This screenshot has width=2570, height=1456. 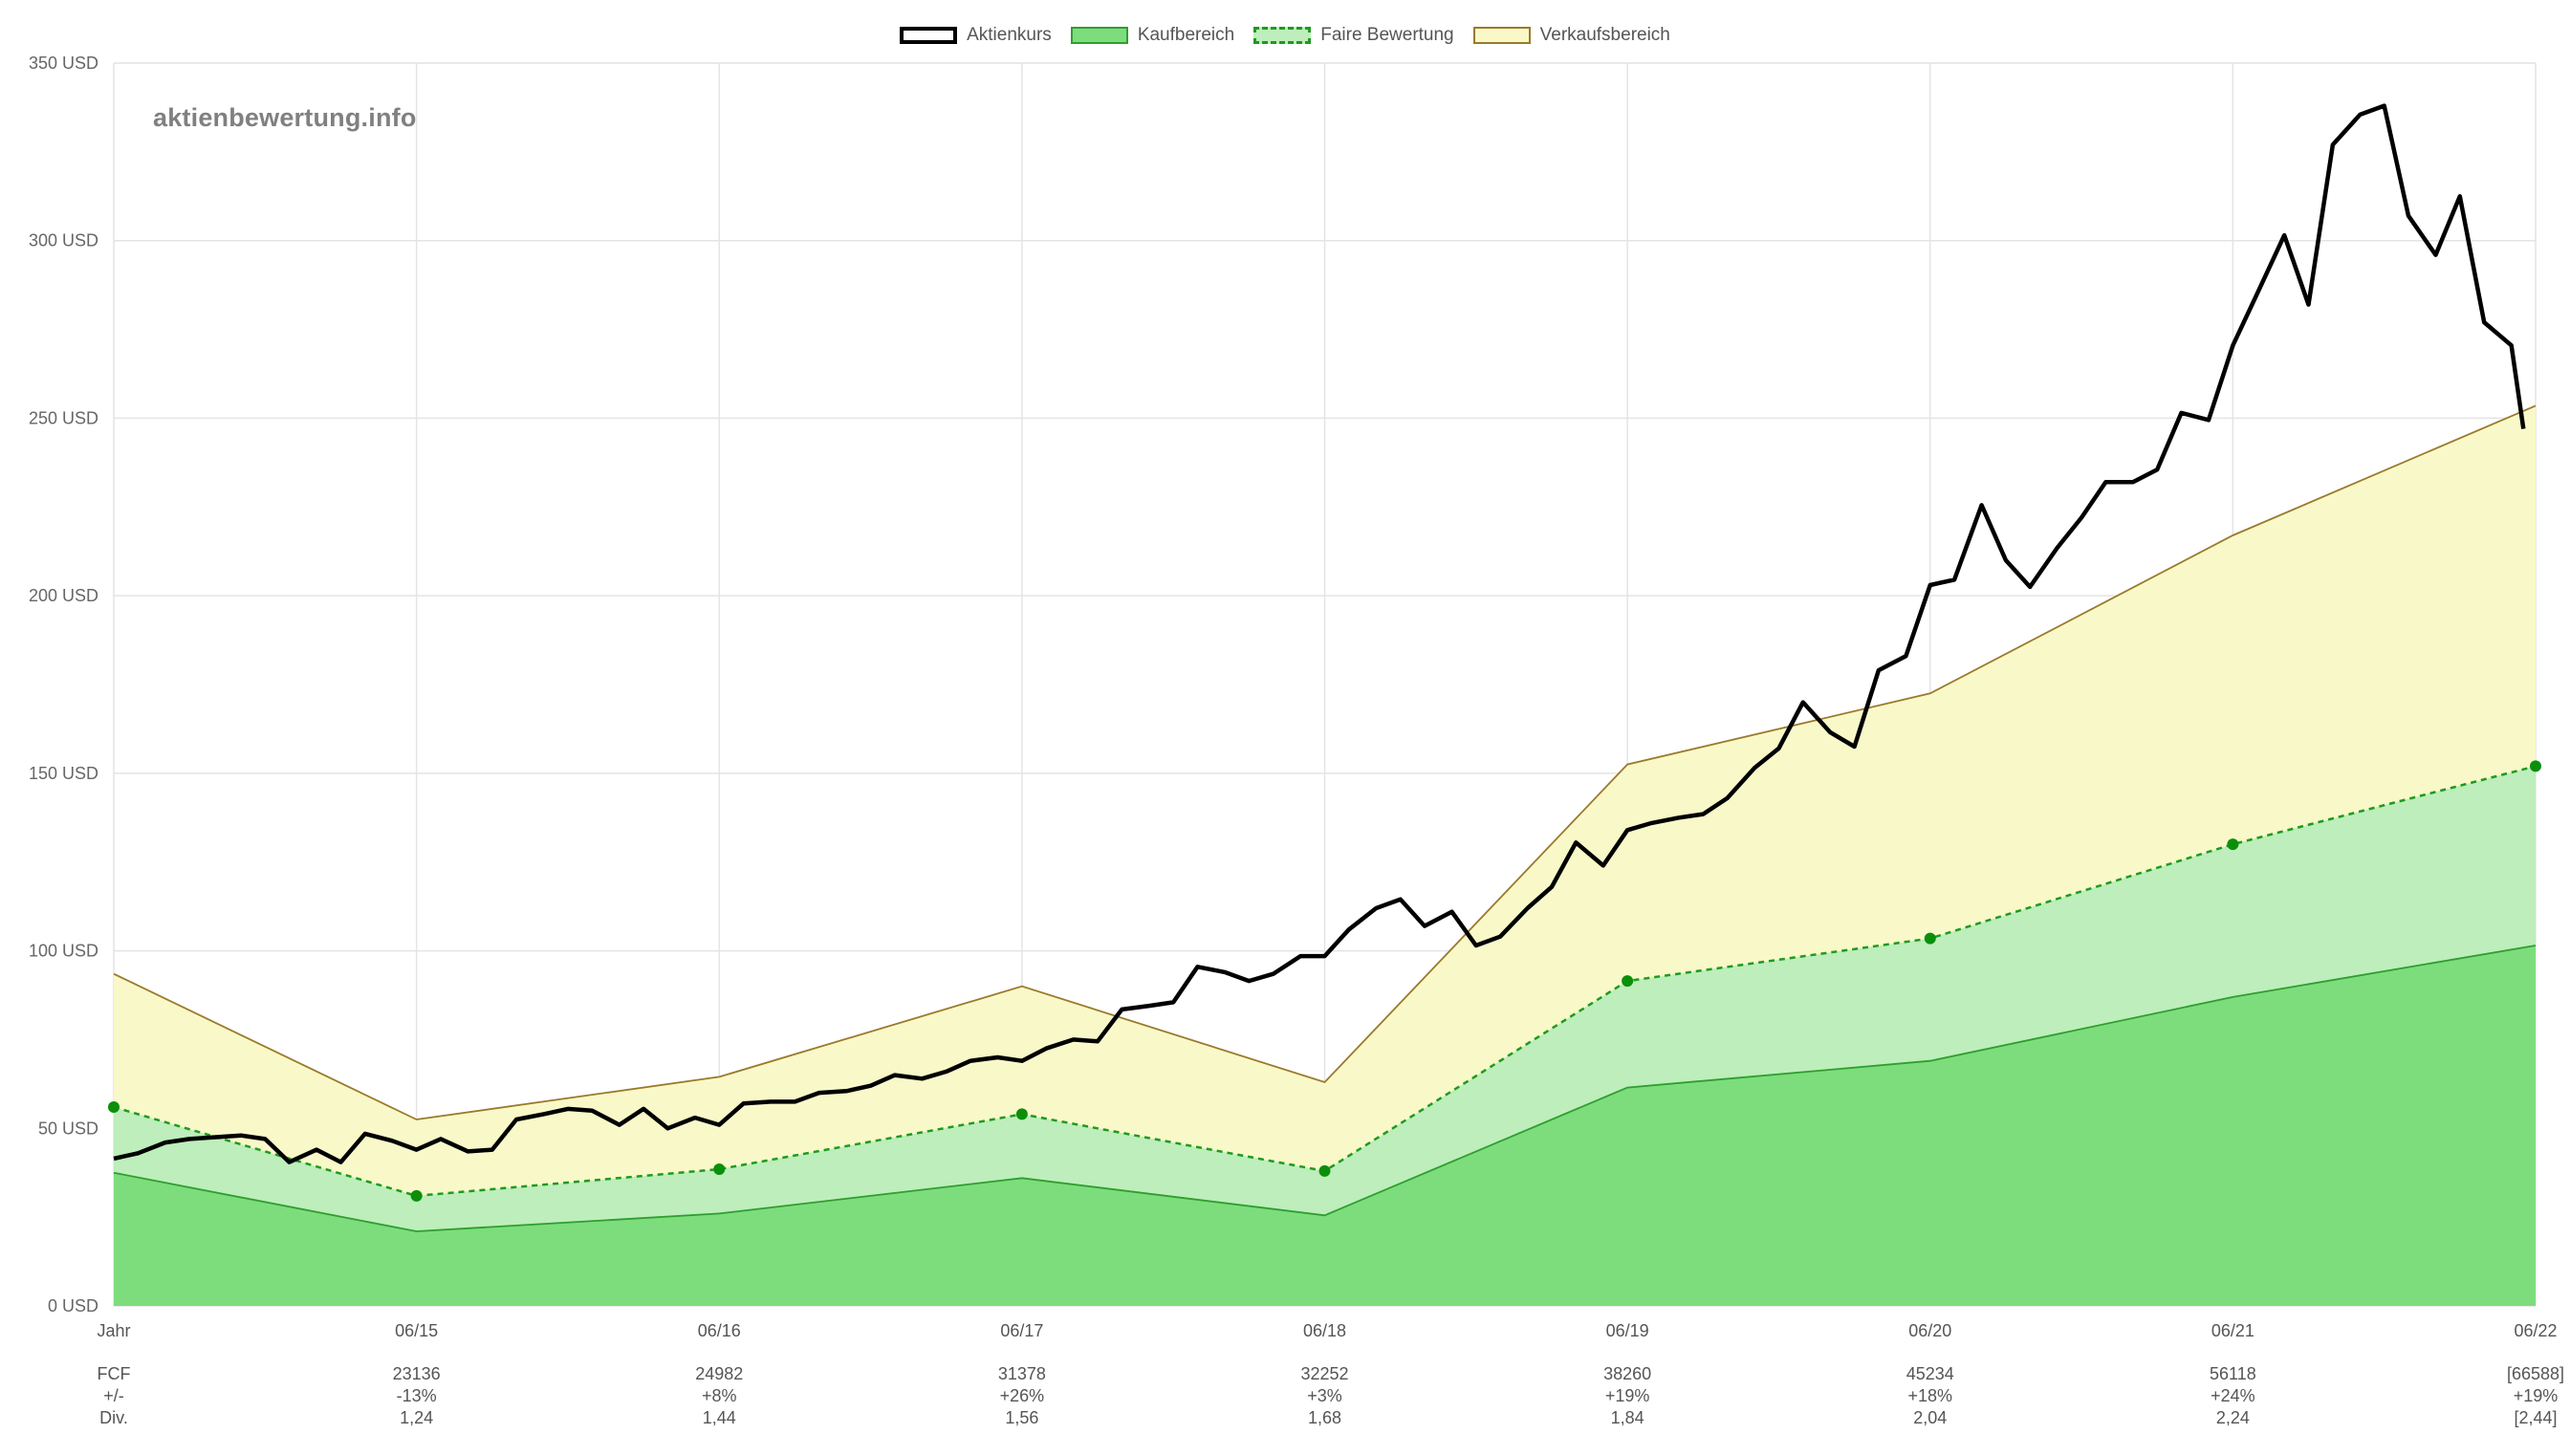 What do you see at coordinates (929, 35) in the screenshot?
I see `legend-swatch-aktienkurs` at bounding box center [929, 35].